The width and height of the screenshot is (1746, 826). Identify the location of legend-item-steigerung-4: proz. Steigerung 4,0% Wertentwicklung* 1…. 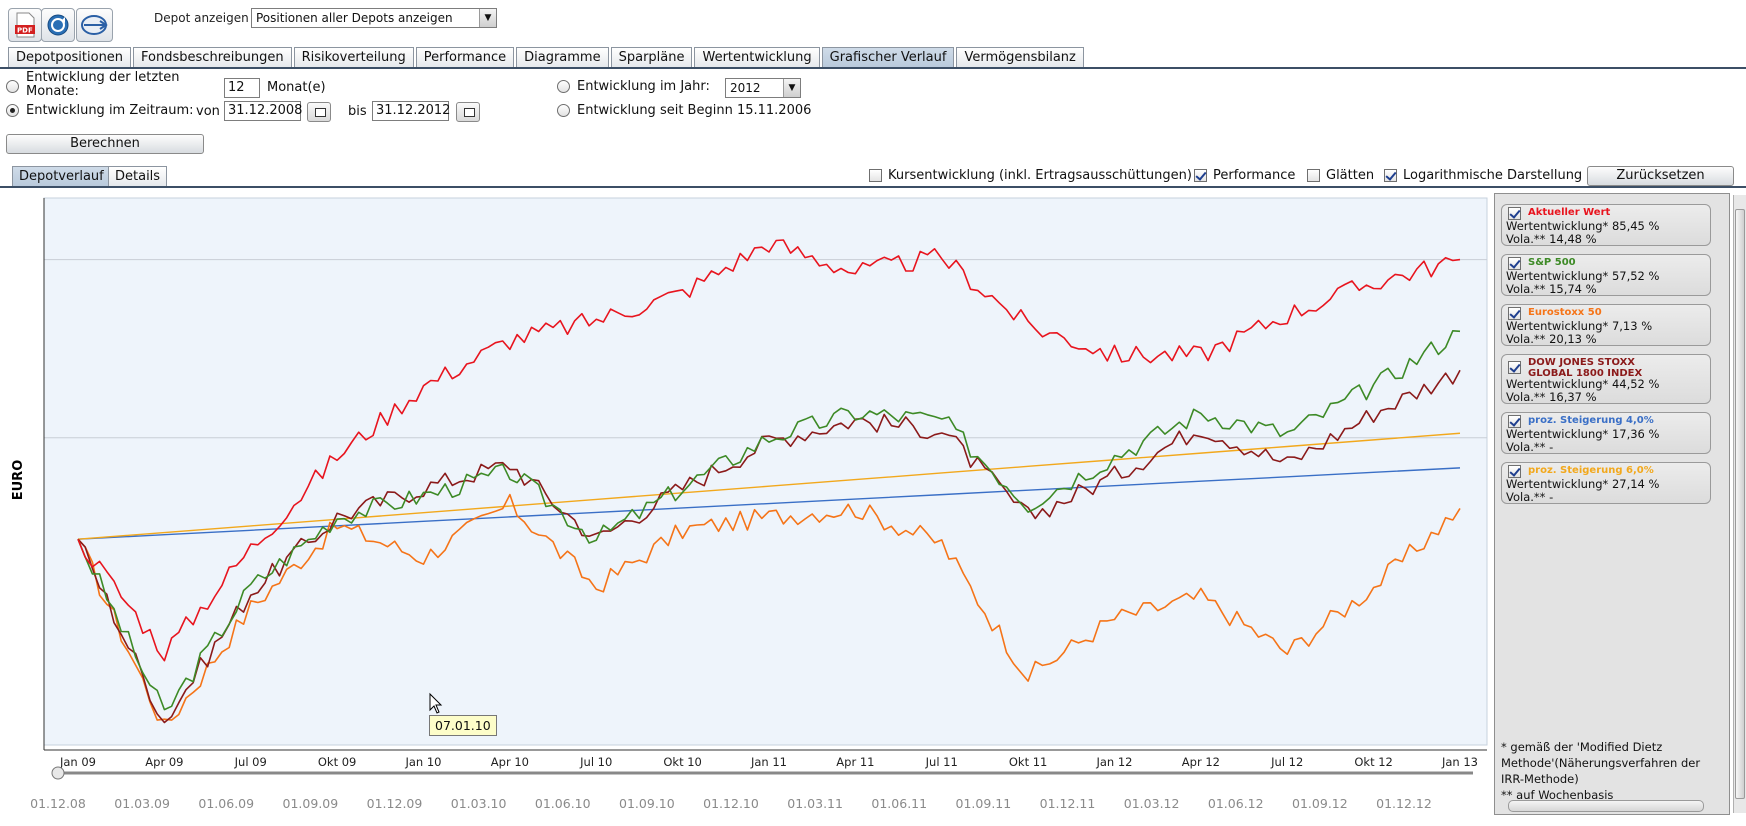
(1606, 433).